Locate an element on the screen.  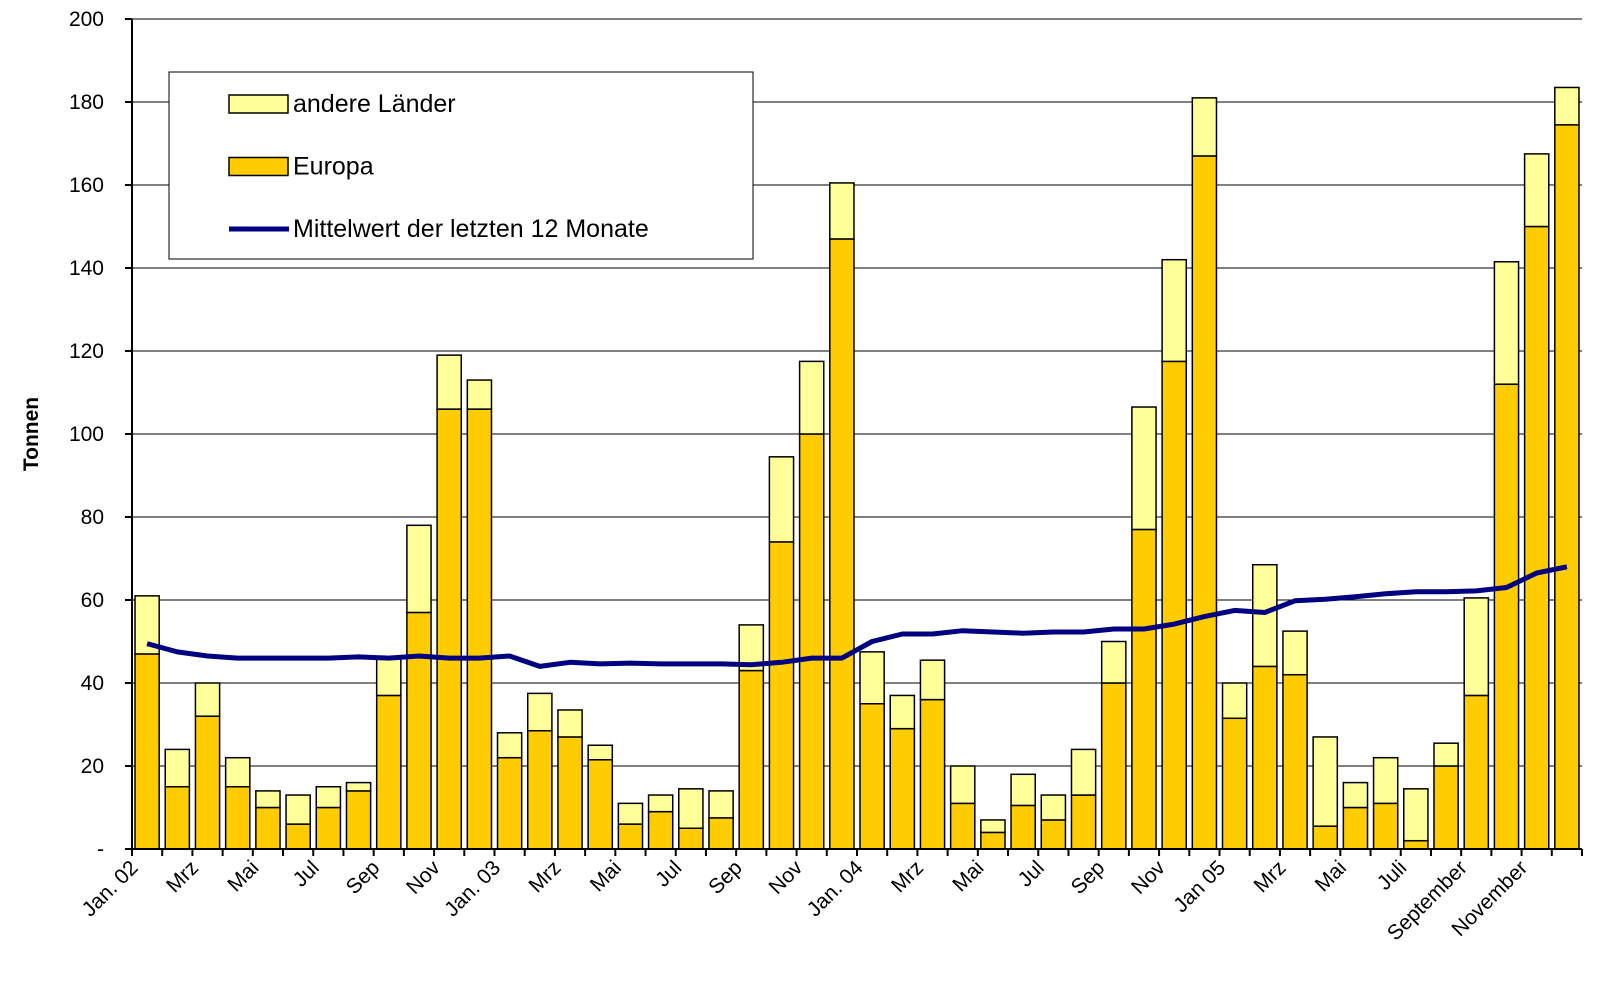
y-tick-label: 60 is located at coordinates (92, 600).